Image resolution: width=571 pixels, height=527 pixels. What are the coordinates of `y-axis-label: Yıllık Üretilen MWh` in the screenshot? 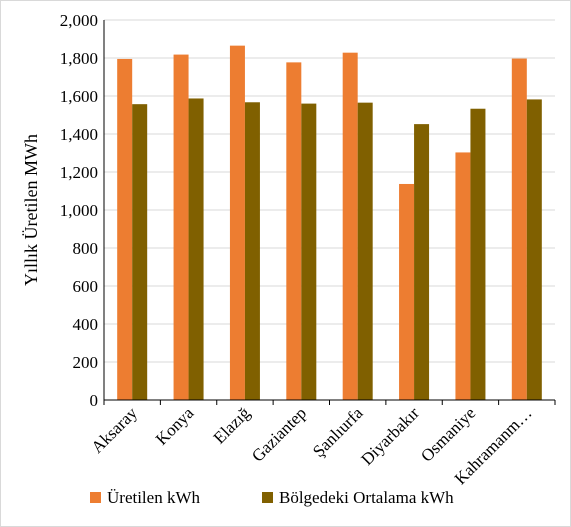 It's located at (31, 210).